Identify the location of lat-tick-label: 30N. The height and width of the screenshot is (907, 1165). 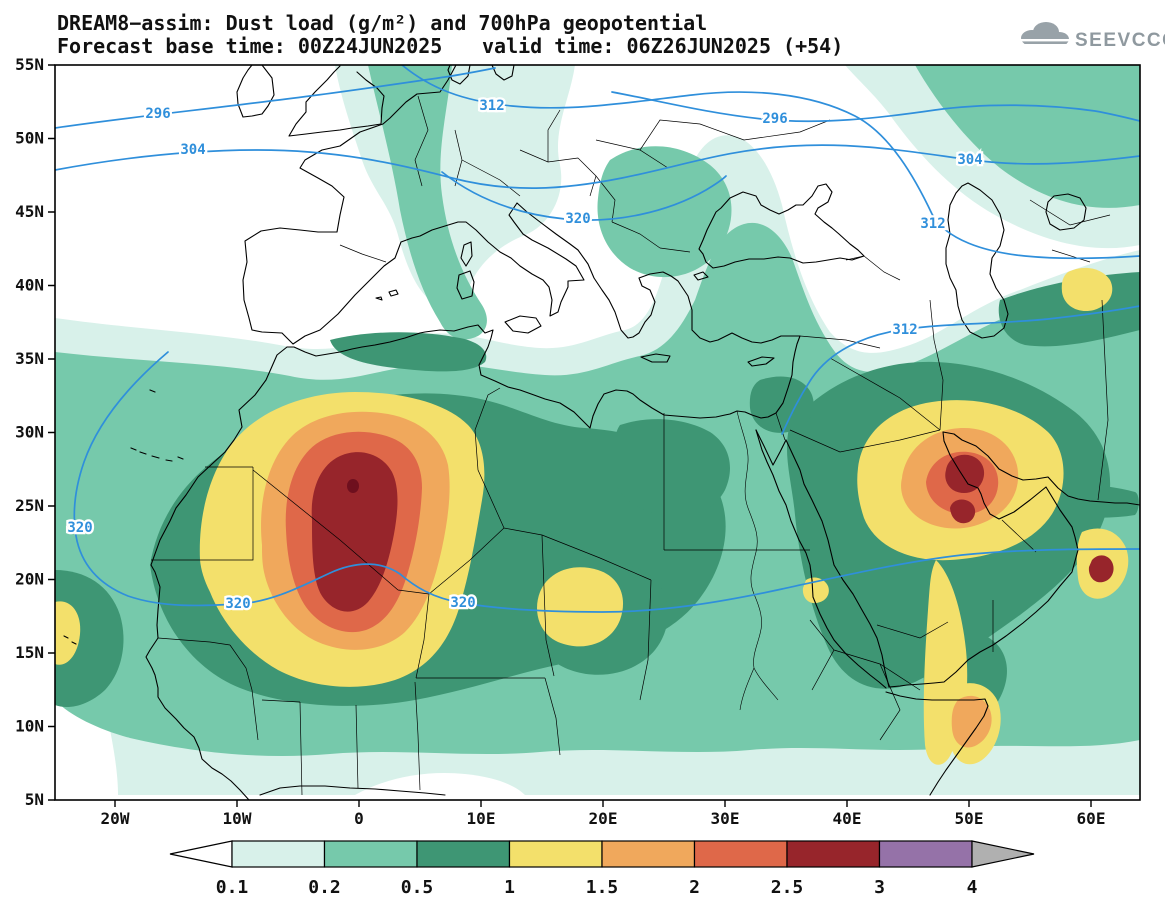
(29, 432).